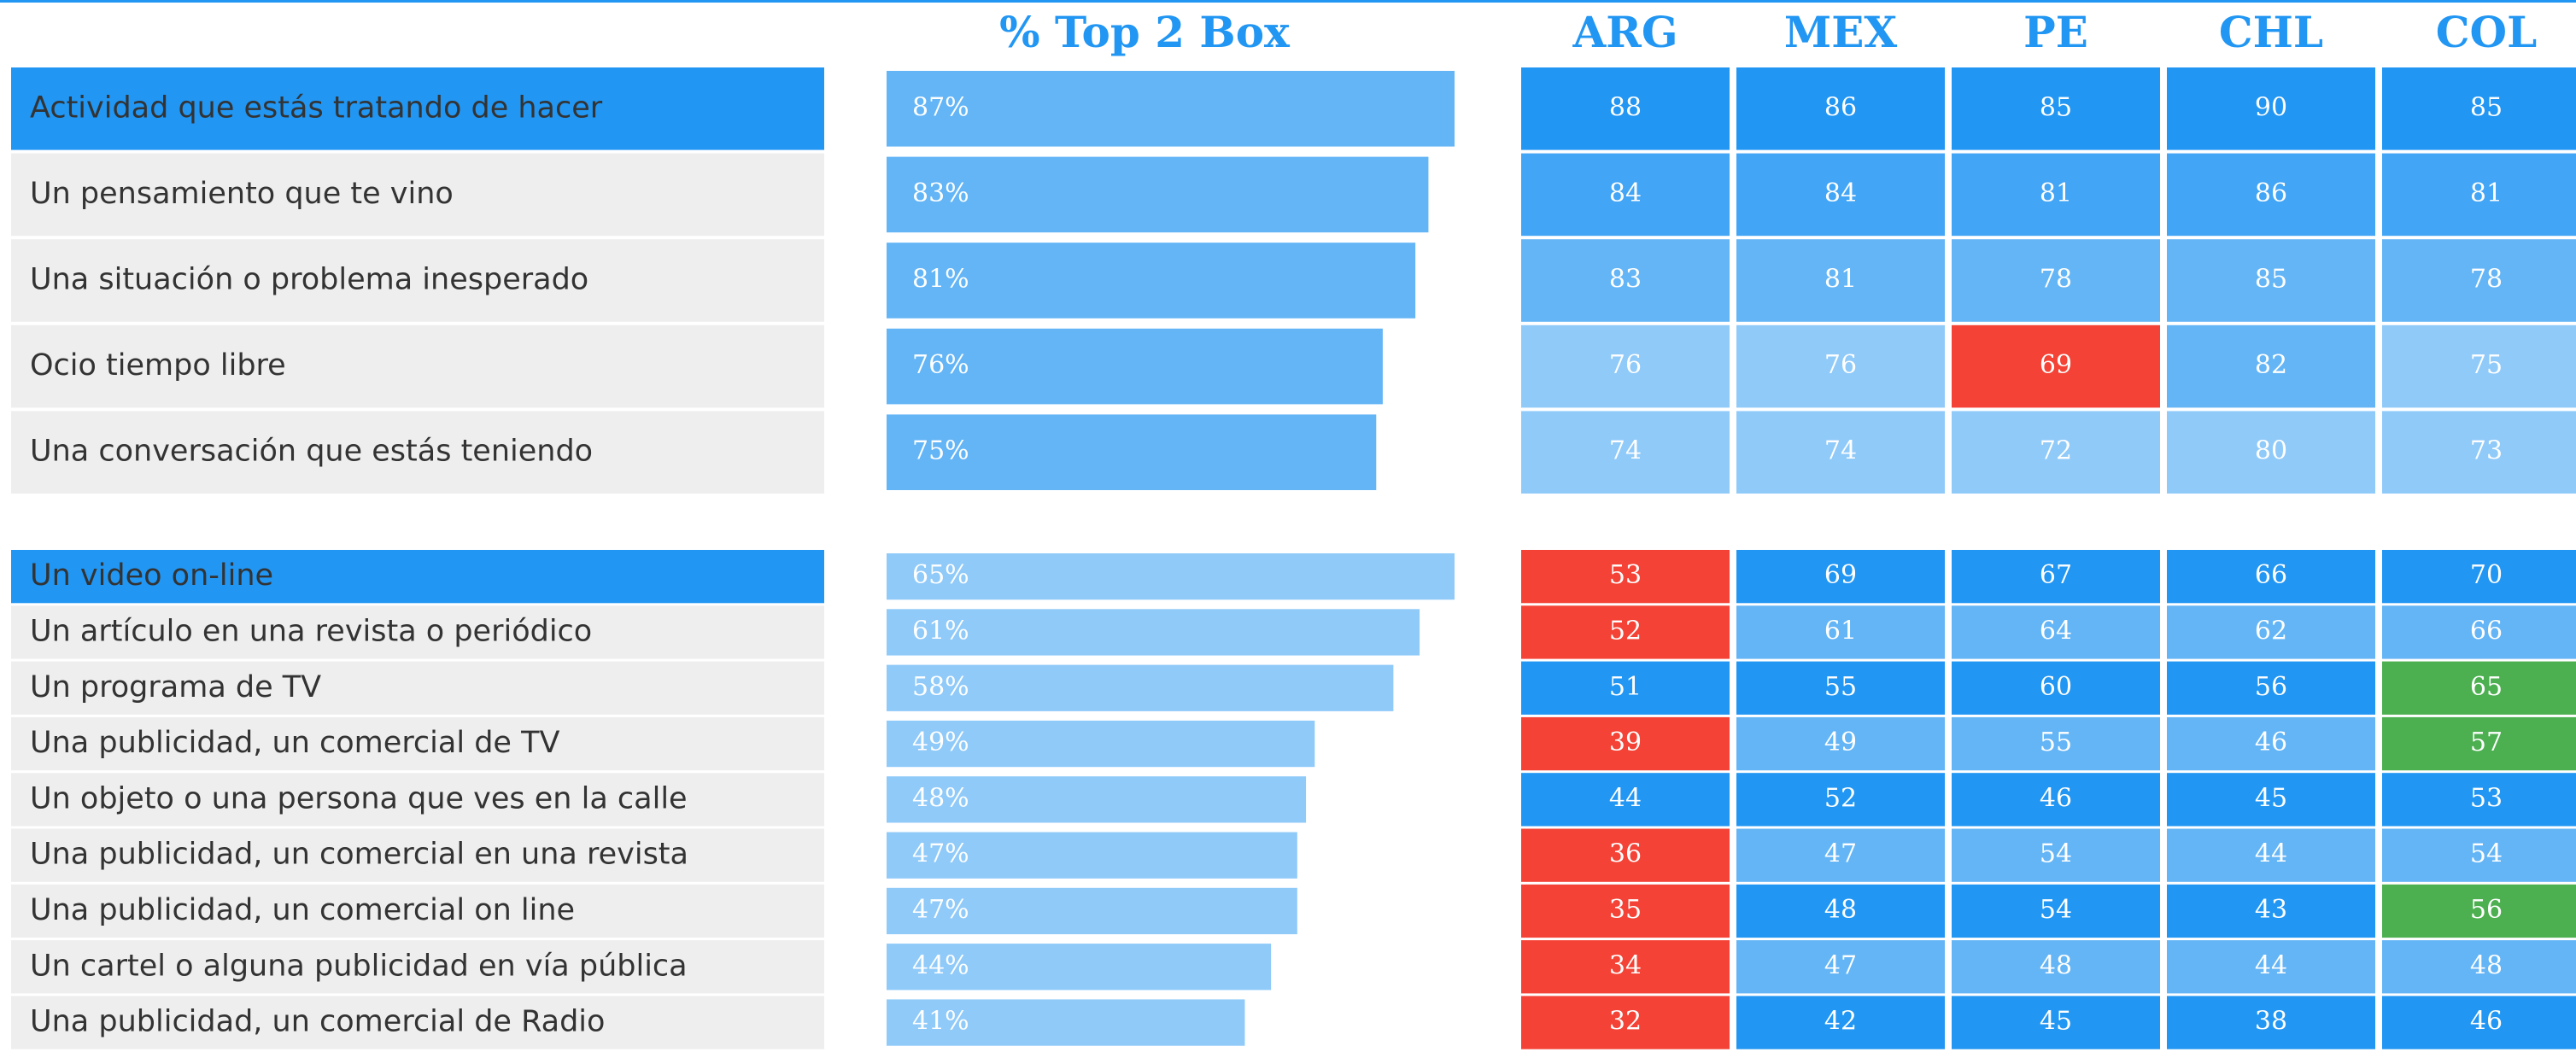 Image resolution: width=2576 pixels, height=1052 pixels. What do you see at coordinates (311, 452) in the screenshot?
I see `row-label: Una conversación que estás teniendo` at bounding box center [311, 452].